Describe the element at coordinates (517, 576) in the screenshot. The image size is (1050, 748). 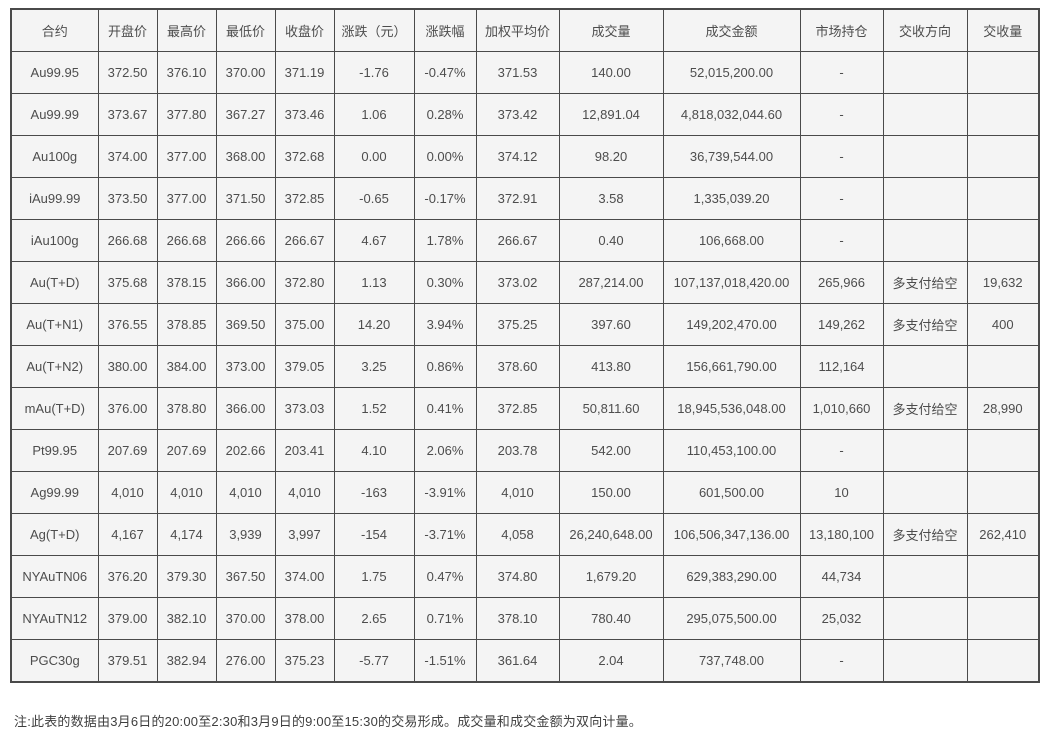
I see `table-cell: 374.80` at that location.